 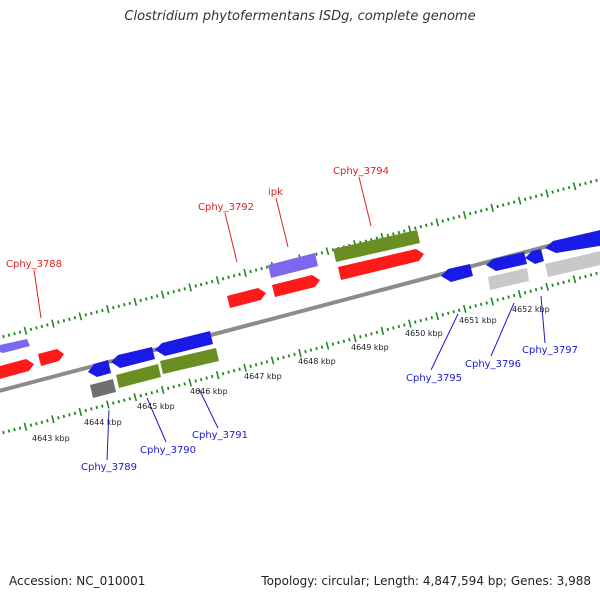 What do you see at coordinates (109, 467) in the screenshot?
I see `gene-label-cphy-3789: Cphy_3789` at bounding box center [109, 467].